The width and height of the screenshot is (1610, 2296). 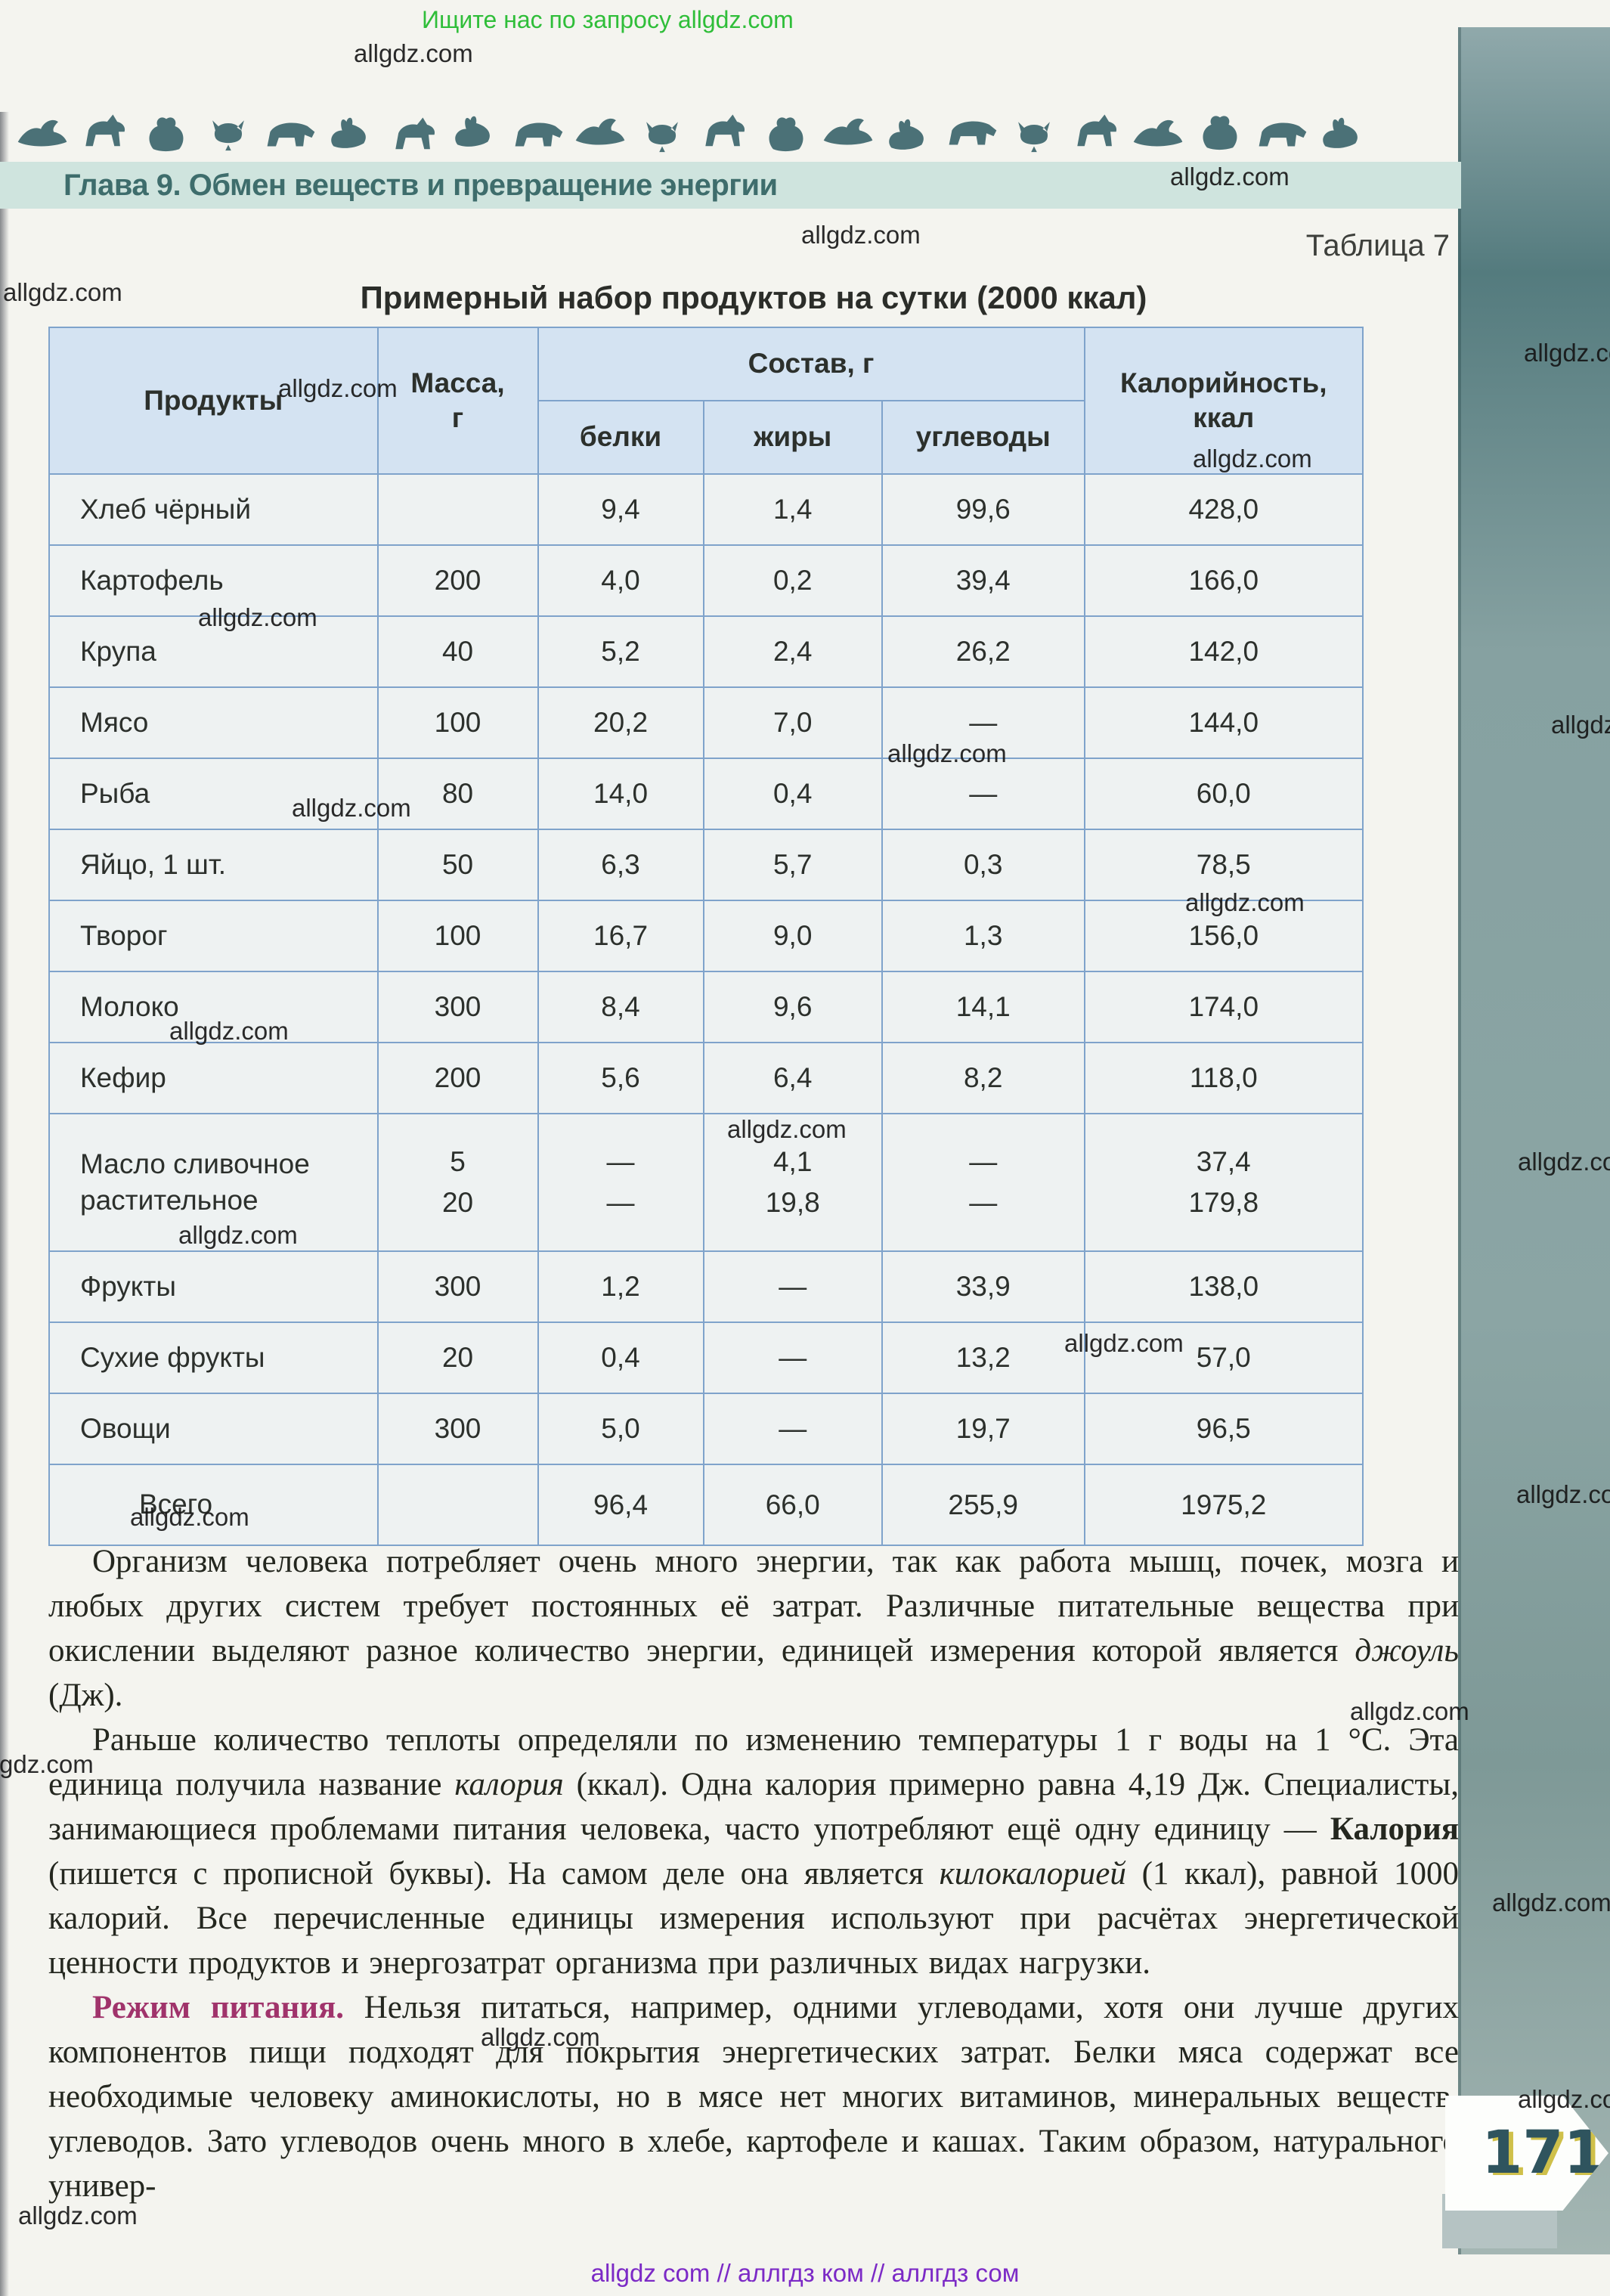 I want to click on col-header-fat: жиры, so click(x=792, y=437).